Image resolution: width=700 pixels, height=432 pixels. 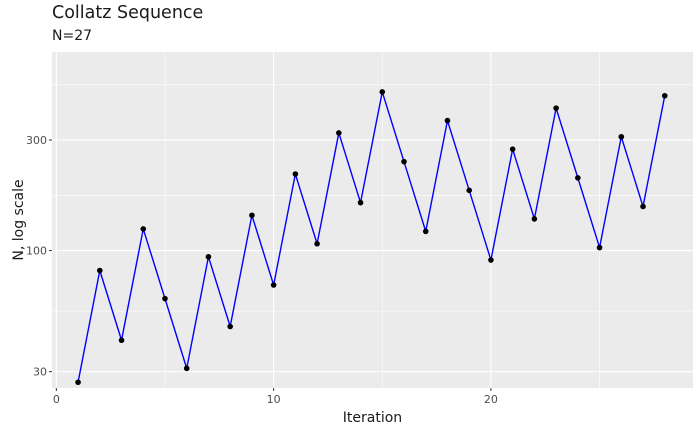 I want to click on chart-subtitle: N=27, so click(x=72, y=36).